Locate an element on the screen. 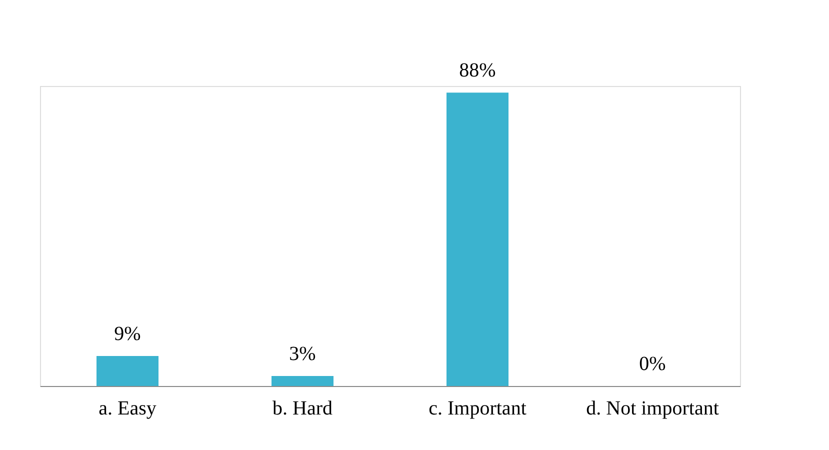 The image size is (829, 450). x-tick-label: c. Important is located at coordinates (477, 409).